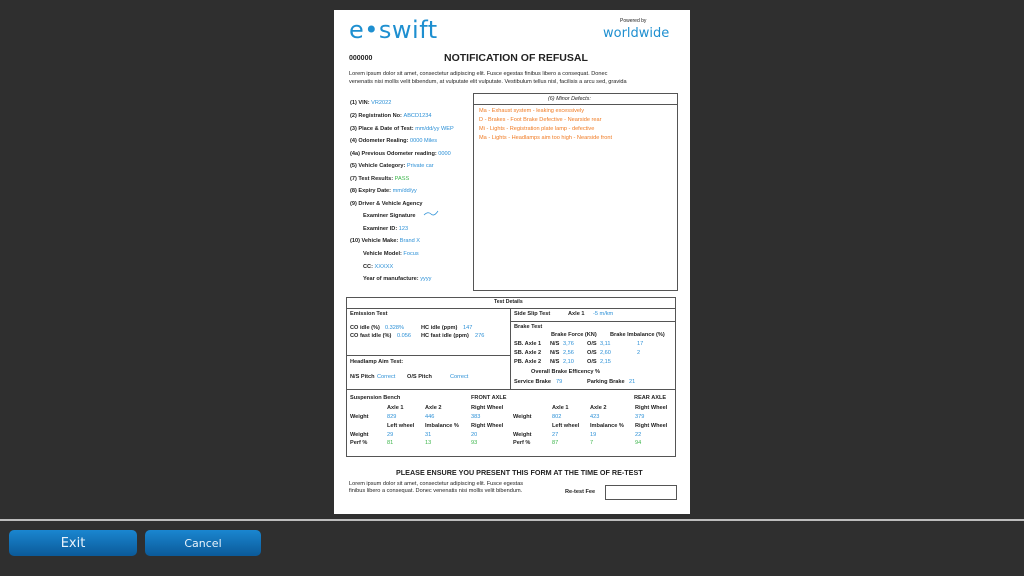  Describe the element at coordinates (559, 382) in the screenshot. I see `service-brake-value: 79` at that location.